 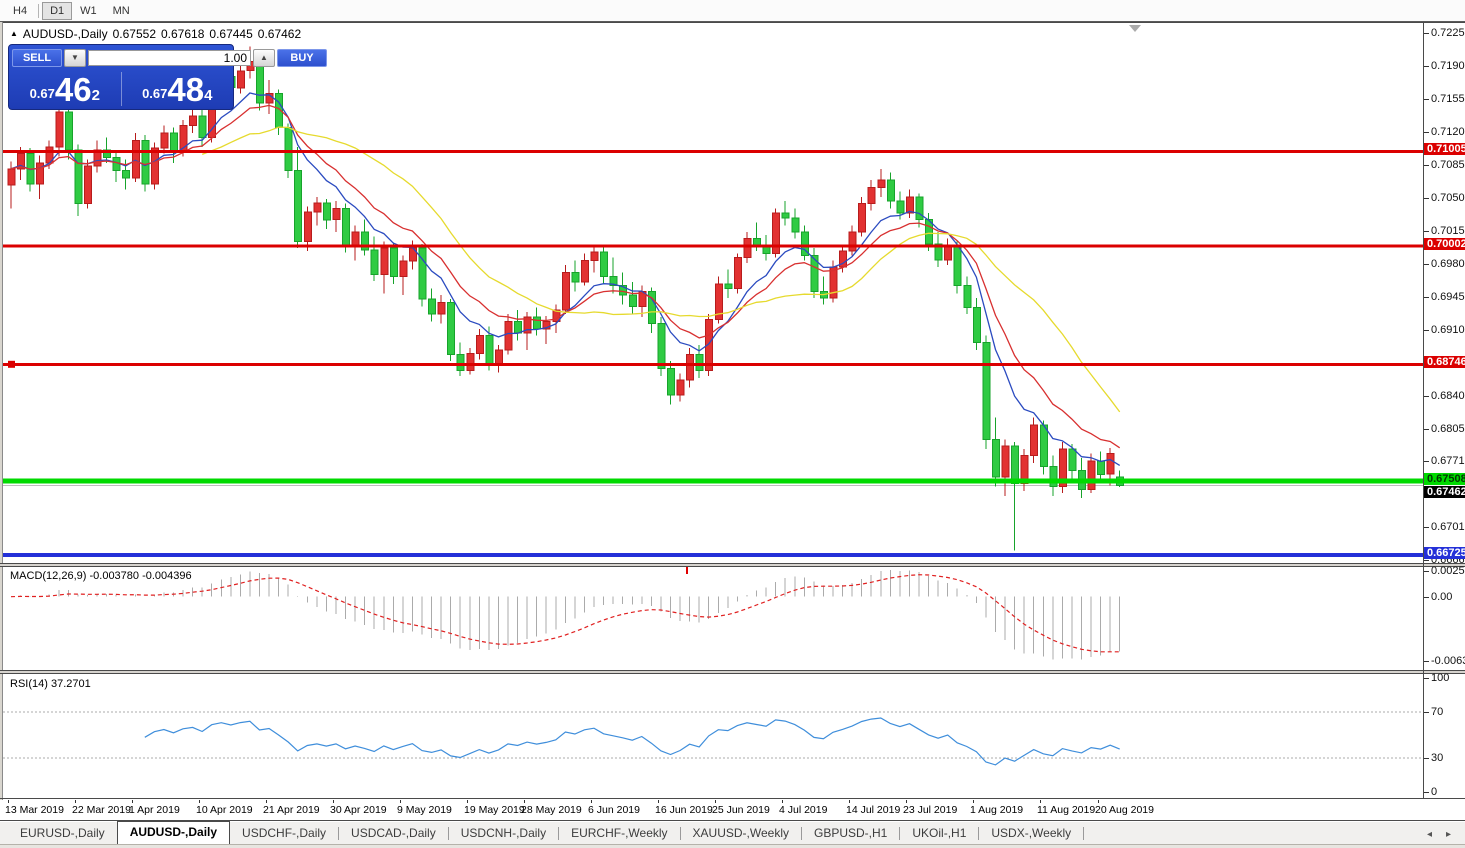 What do you see at coordinates (997, 810) in the screenshot?
I see `date-label: 1 Aug 2019` at bounding box center [997, 810].